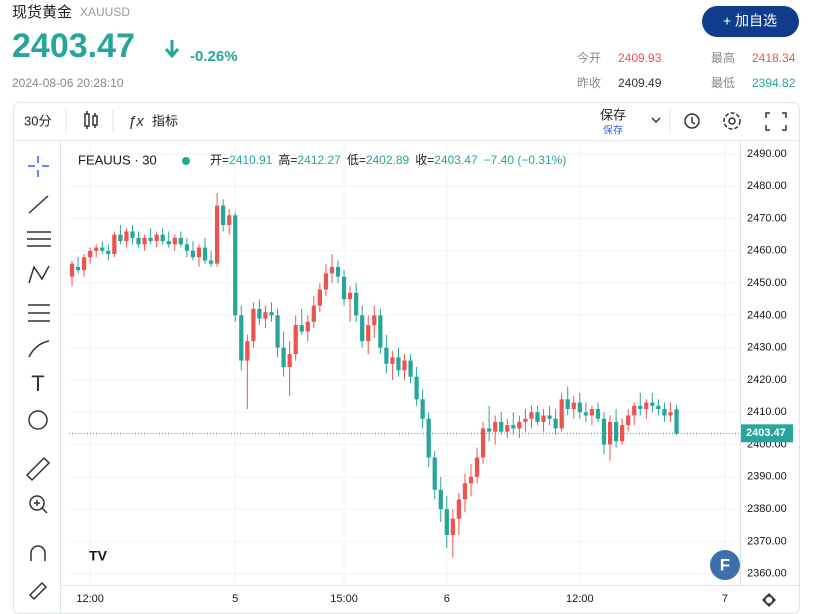 The width and height of the screenshot is (817, 614). Describe the element at coordinates (251, 160) in the screenshot. I see `legend-value: 2410.91` at that location.